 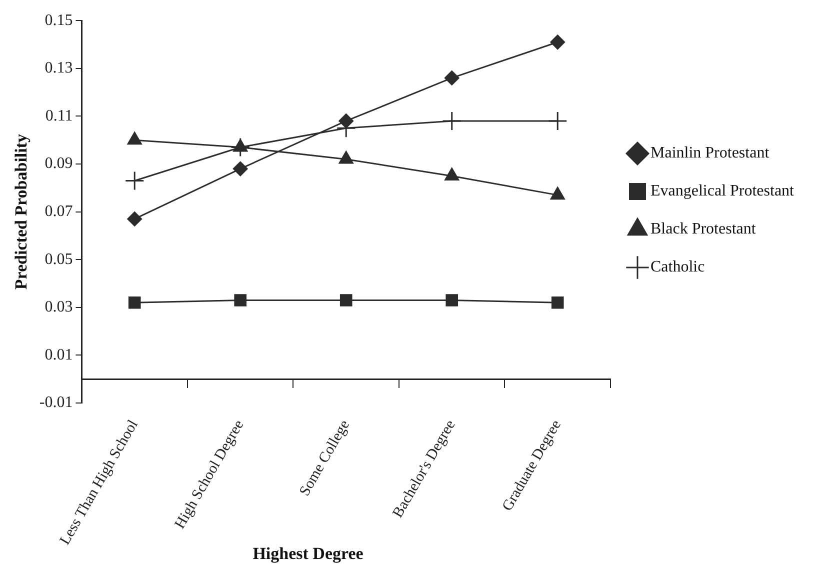 I want to click on y-tick-label: 0.11, so click(x=59, y=115).